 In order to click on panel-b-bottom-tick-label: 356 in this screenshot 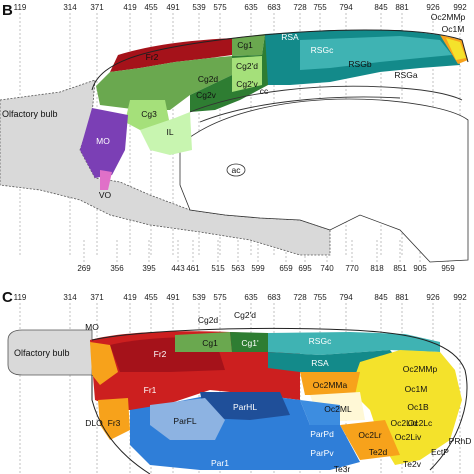, I will do `click(117, 268)`.